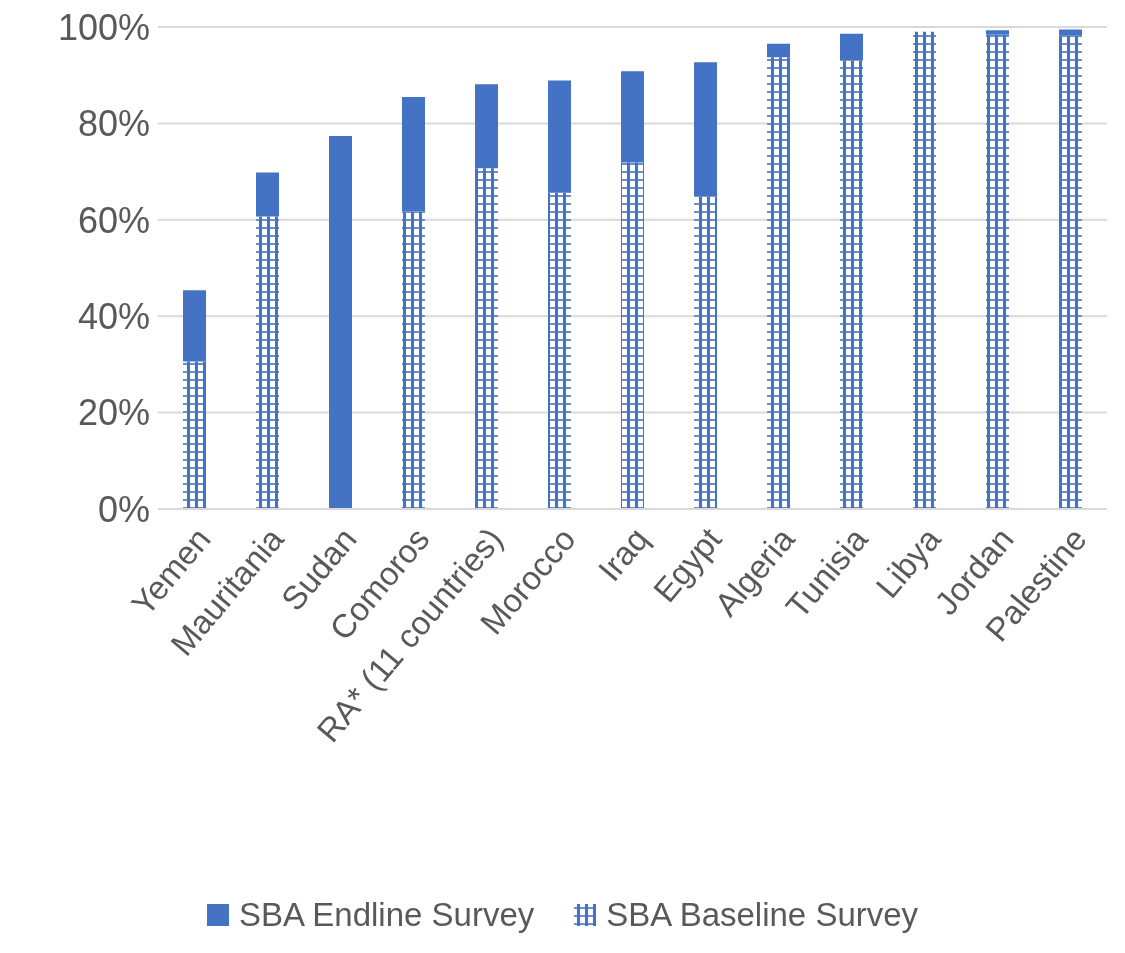  Describe the element at coordinates (386, 915) in the screenshot. I see `legend-label: SBA Endline Survey` at that location.